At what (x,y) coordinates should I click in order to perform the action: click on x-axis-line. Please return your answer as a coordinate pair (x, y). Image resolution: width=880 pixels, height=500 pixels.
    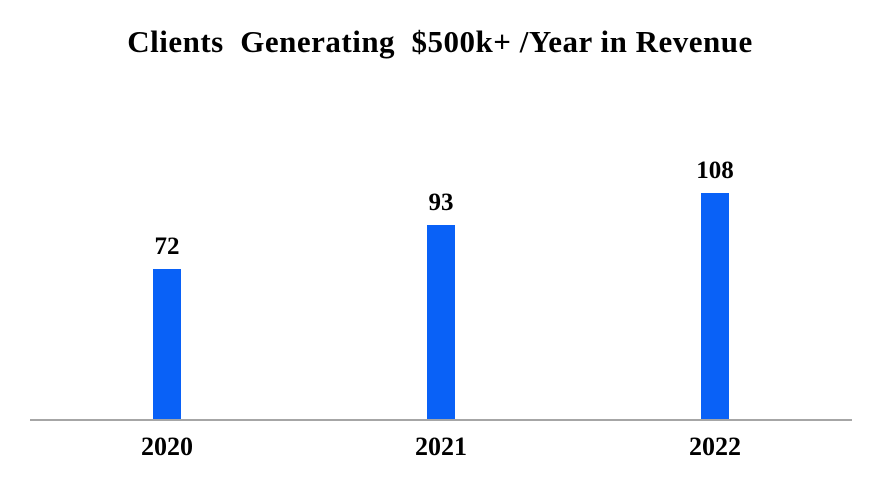
    Looking at the image, I should click on (441, 420).